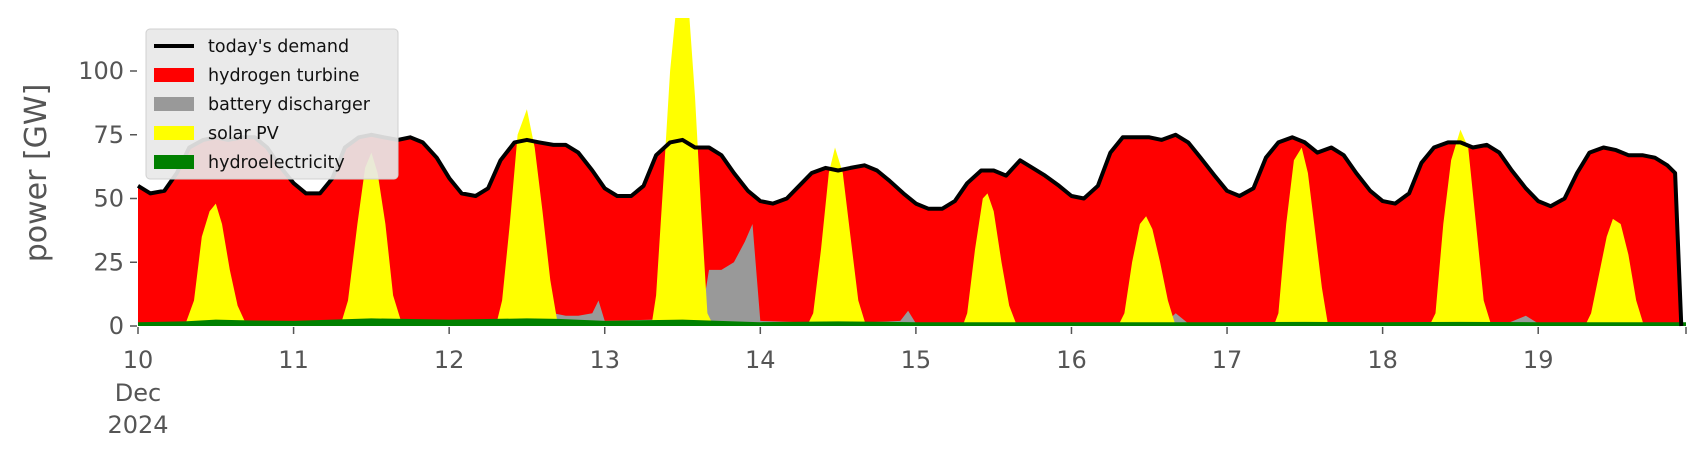  Describe the element at coordinates (289, 105) in the screenshot. I see `legend-label: battery discharger` at that location.